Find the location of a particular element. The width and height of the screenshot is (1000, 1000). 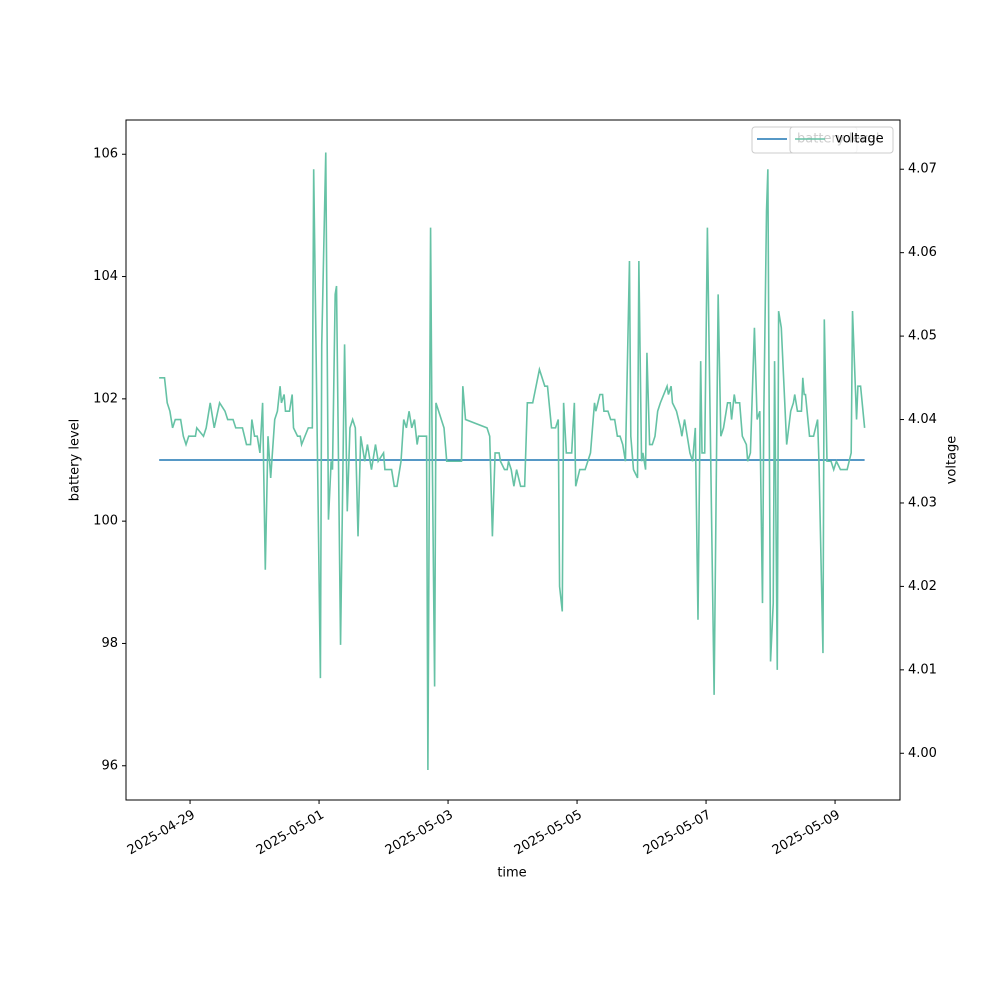

y2-tick-label: 4.02 is located at coordinates (922, 586).